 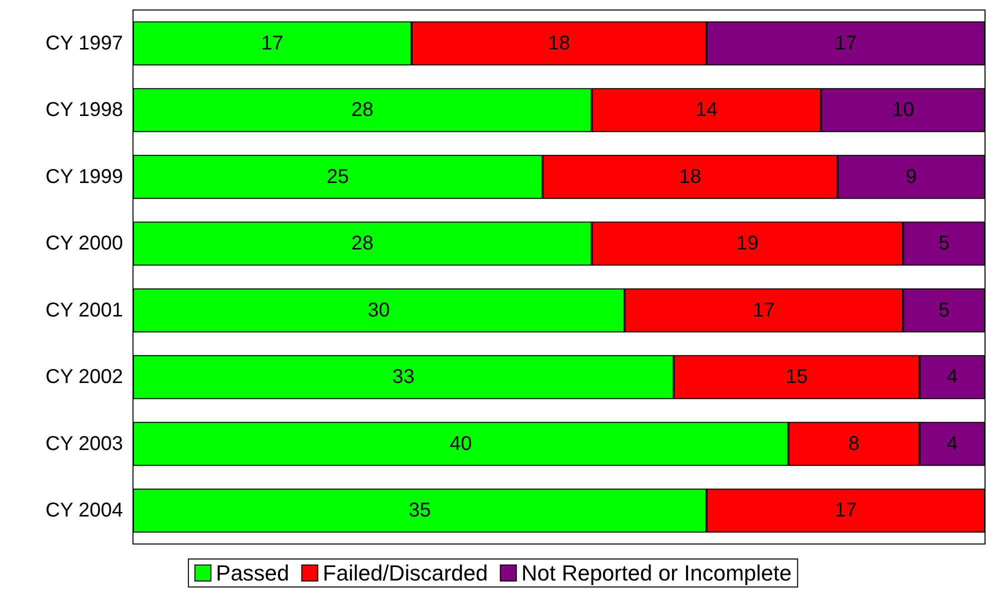 What do you see at coordinates (405, 573) in the screenshot?
I see `legend-label: Failed/Discarded` at bounding box center [405, 573].